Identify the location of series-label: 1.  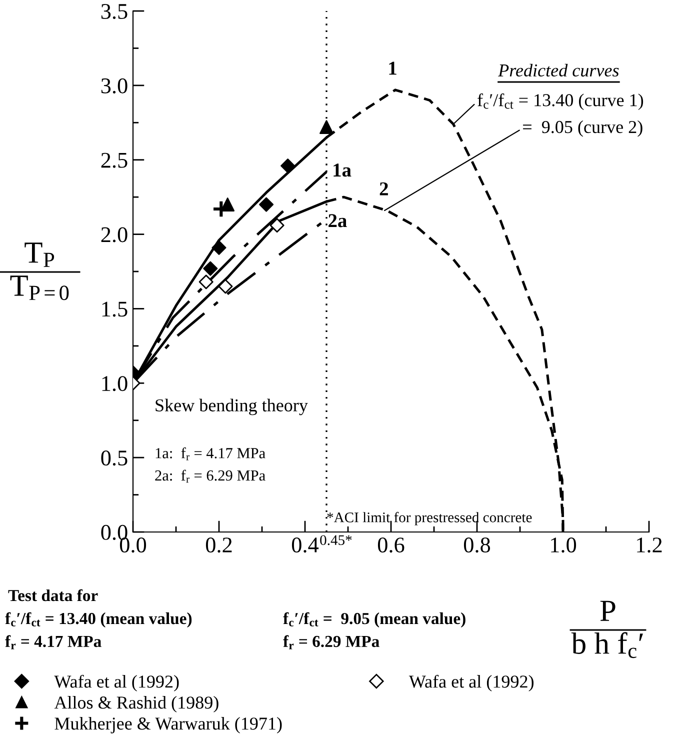
(392, 68).